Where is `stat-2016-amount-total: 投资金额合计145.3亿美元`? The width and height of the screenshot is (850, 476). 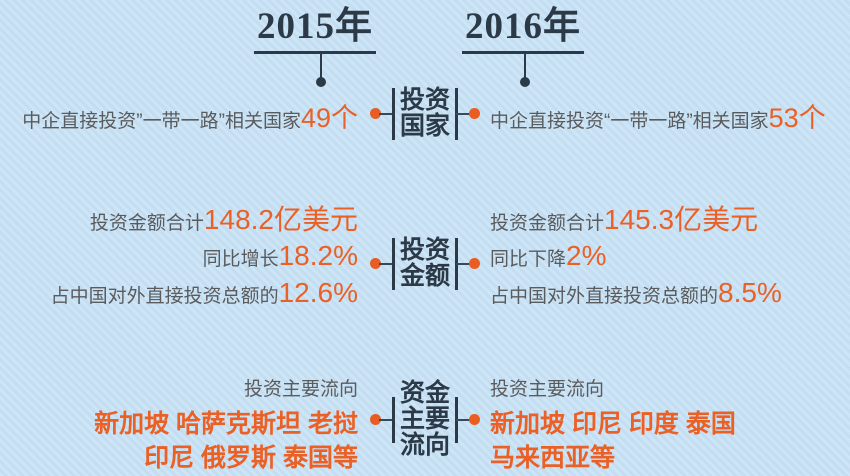 stat-2016-amount-total: 投资金额合计145.3亿美元 is located at coordinates (624, 218).